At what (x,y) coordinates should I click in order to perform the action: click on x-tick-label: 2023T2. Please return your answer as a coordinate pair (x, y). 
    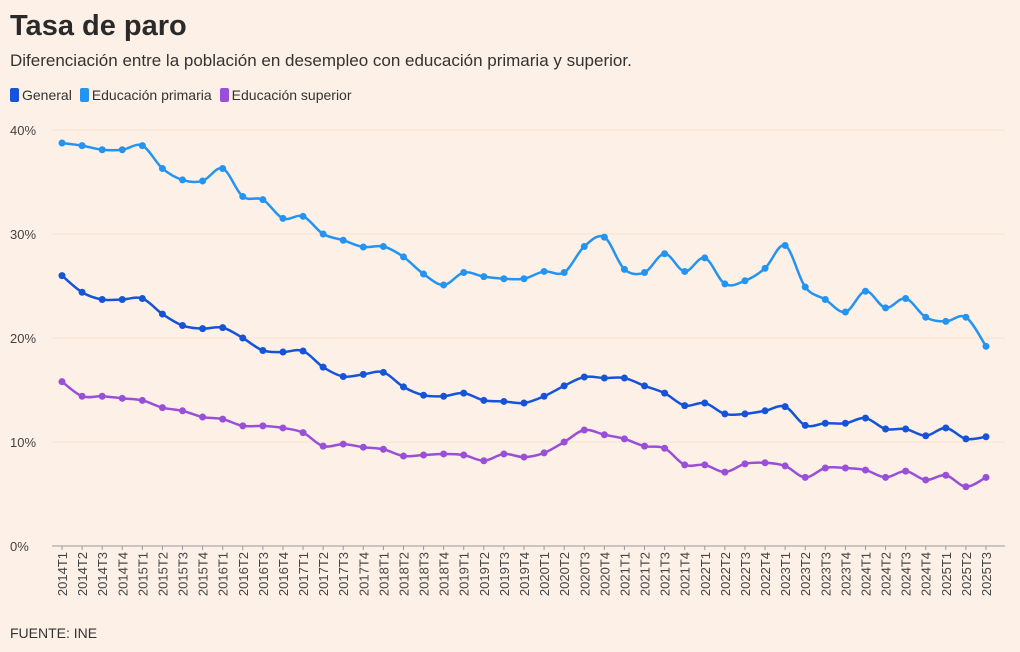
    Looking at the image, I should click on (805, 574).